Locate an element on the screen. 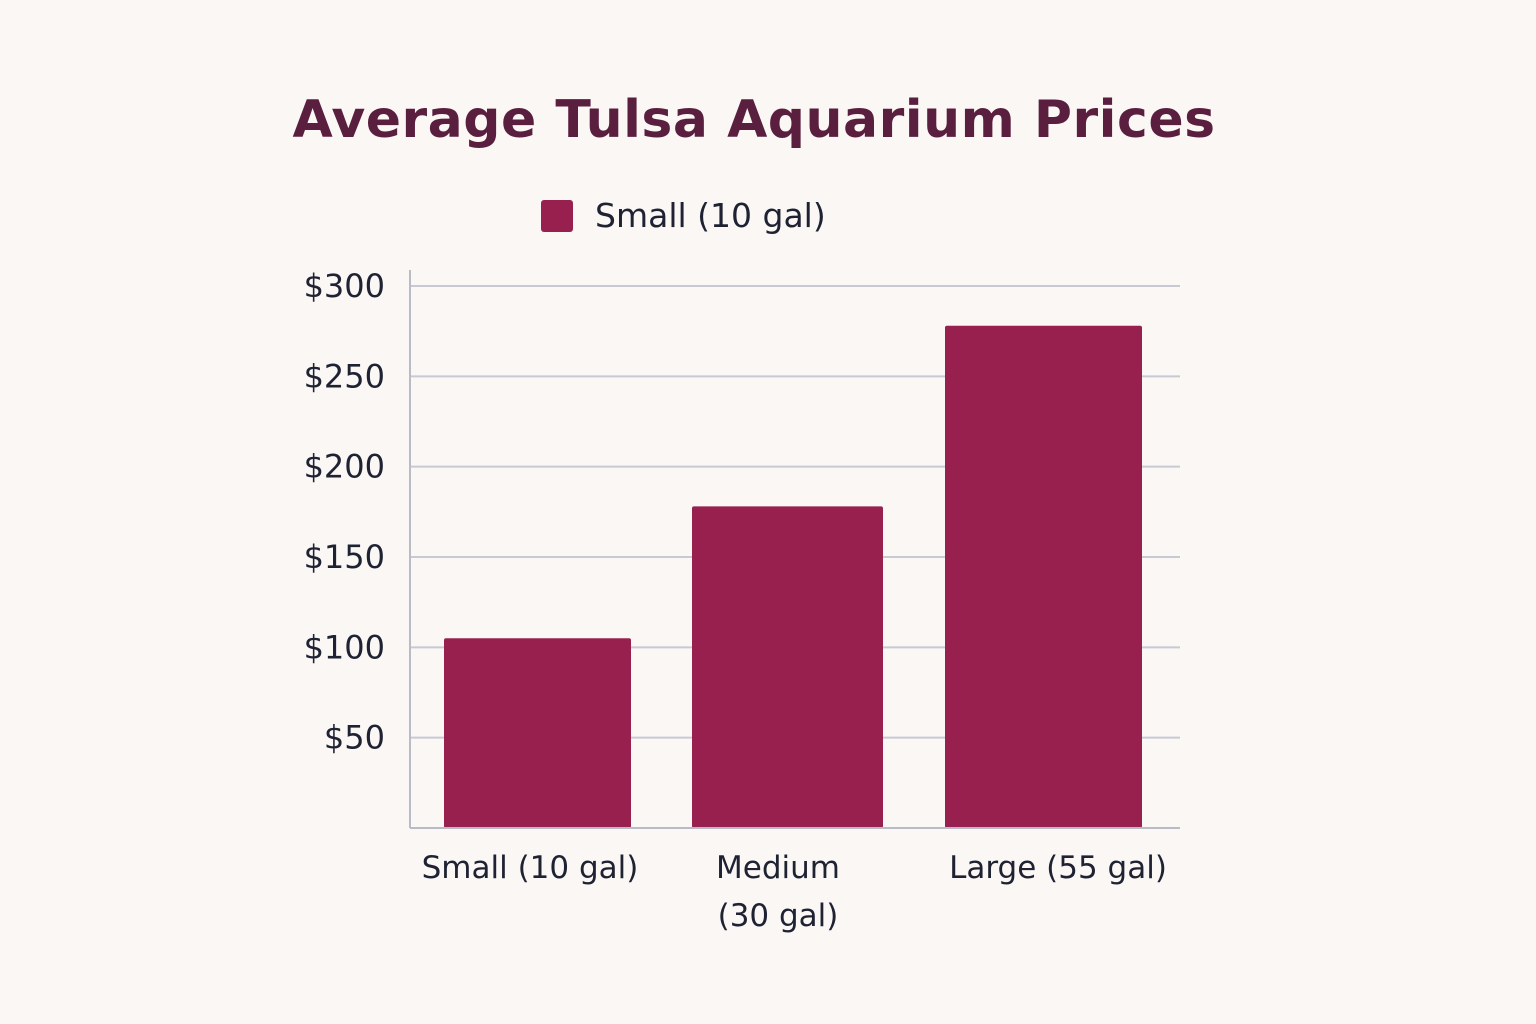 The height and width of the screenshot is (1024, 1536). y-tick-label: $200 is located at coordinates (344, 467).